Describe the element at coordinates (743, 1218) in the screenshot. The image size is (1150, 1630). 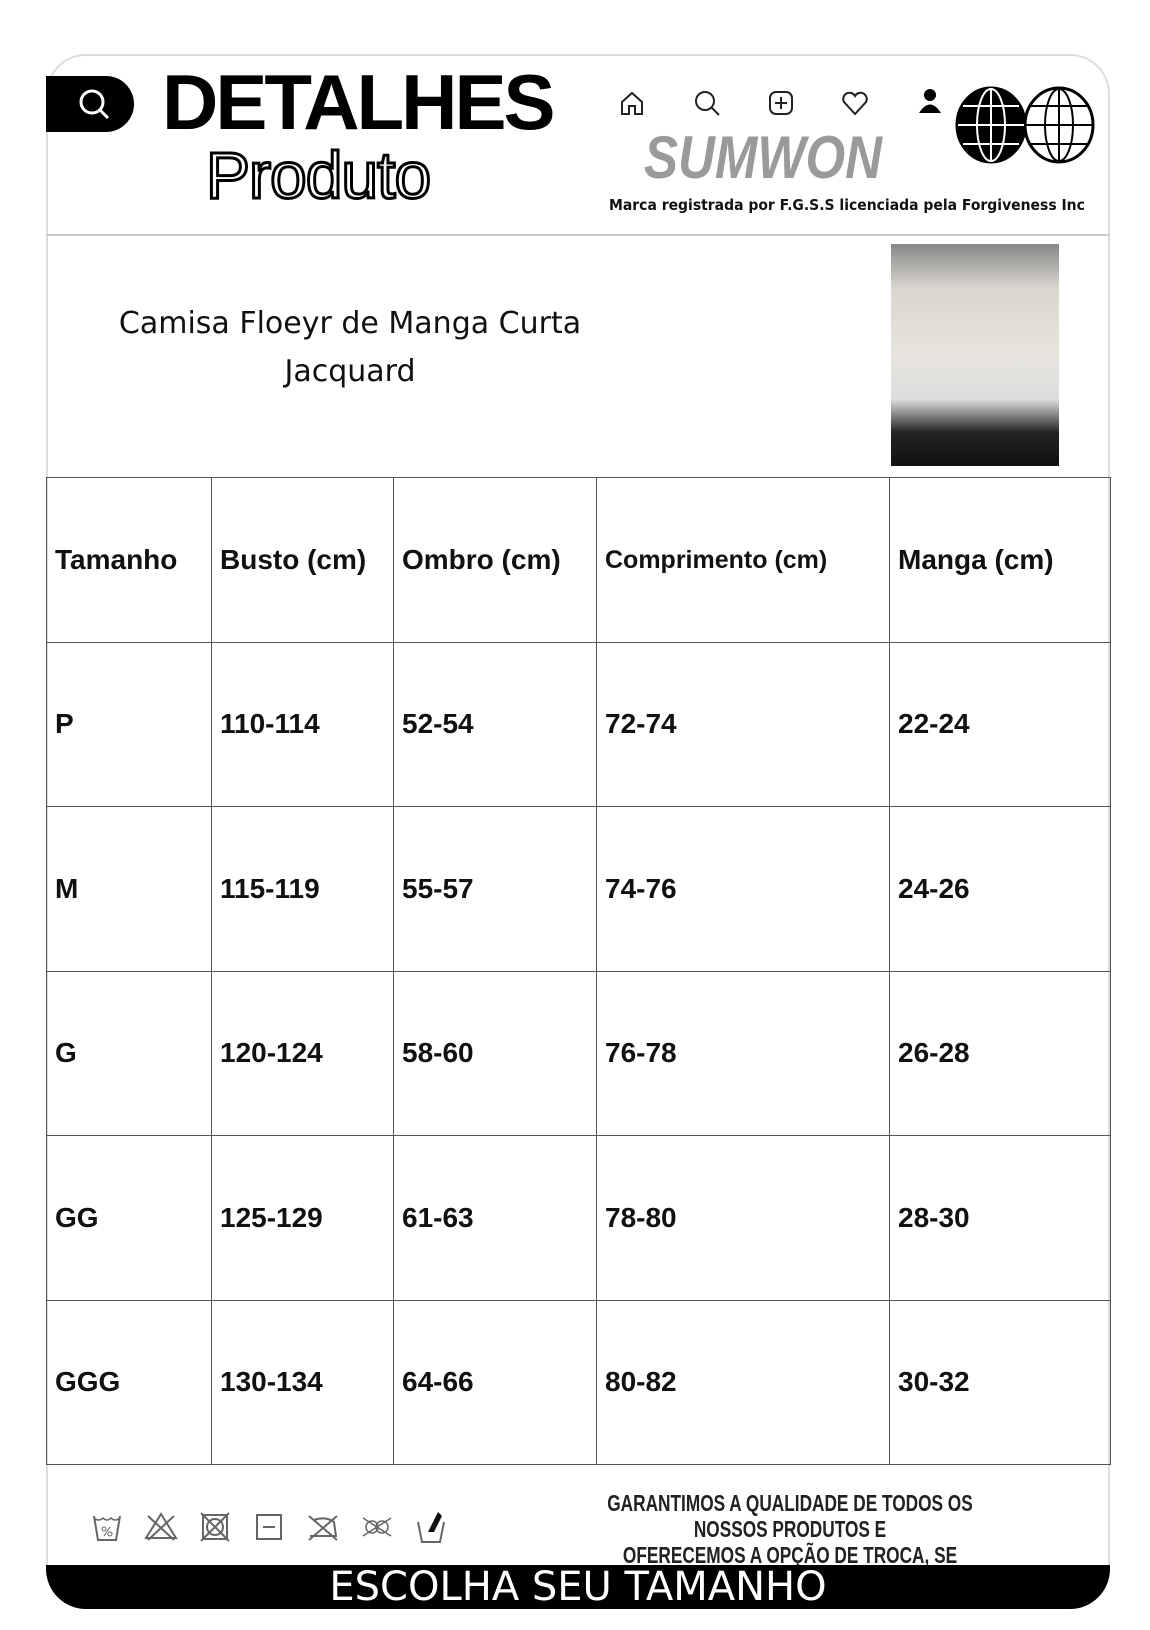
I see `cell-length: 78-80` at that location.